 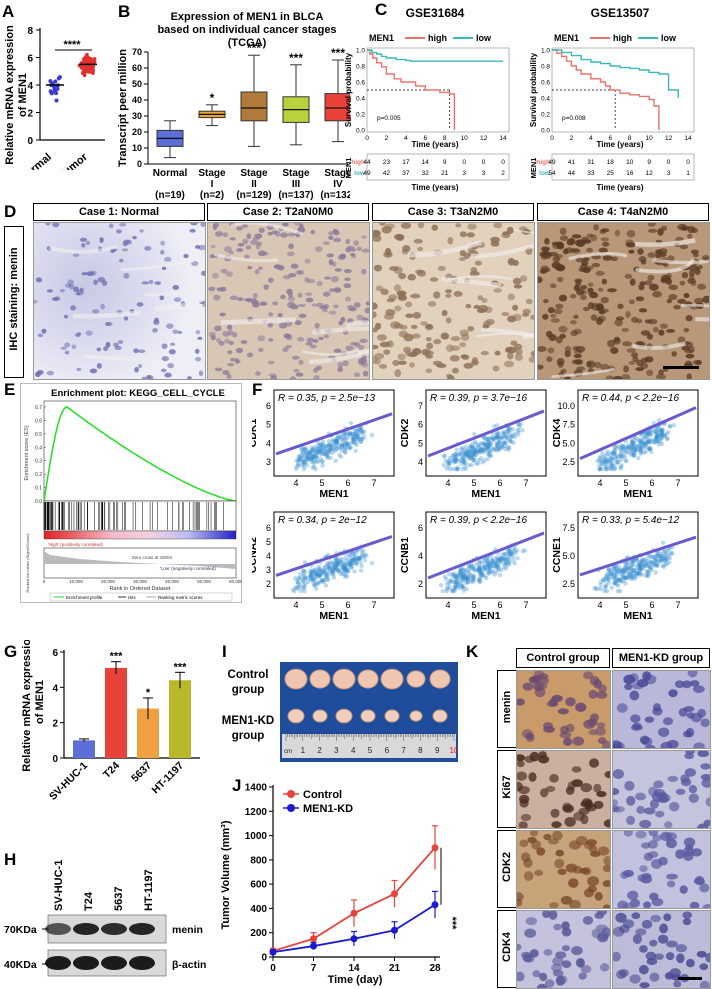 I want to click on panel-k-header-kd: MEN1-KD group, so click(x=661, y=658).